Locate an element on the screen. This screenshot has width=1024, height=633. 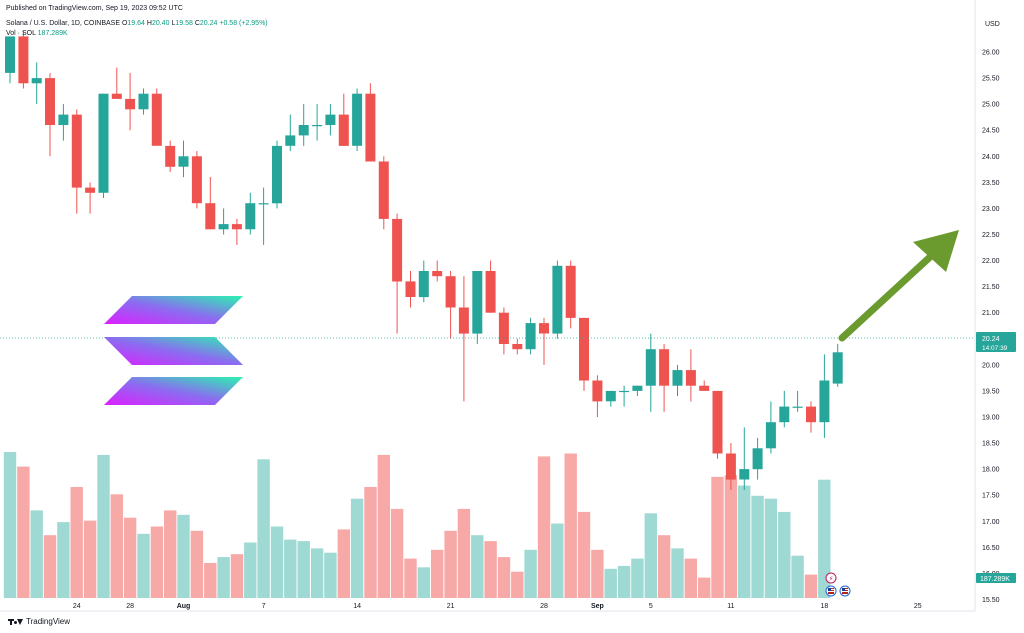
volume-badge: 187.289K is located at coordinates (996, 578).